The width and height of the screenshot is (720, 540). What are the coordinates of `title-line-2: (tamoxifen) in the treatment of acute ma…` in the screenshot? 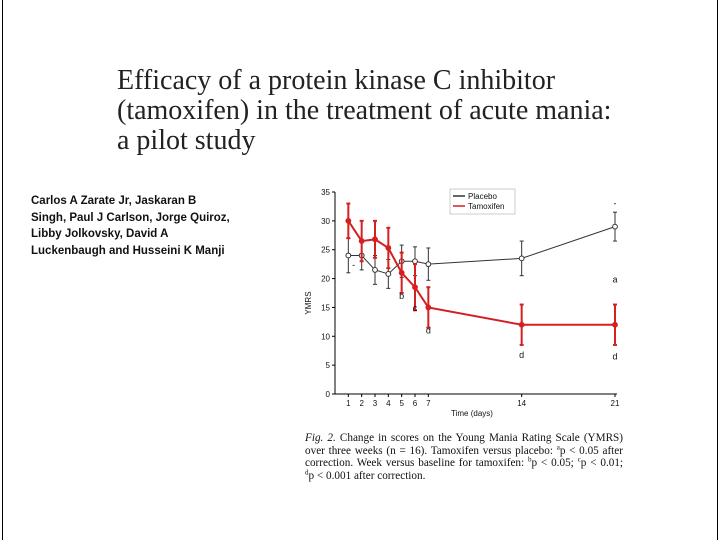 It's located at (364, 110).